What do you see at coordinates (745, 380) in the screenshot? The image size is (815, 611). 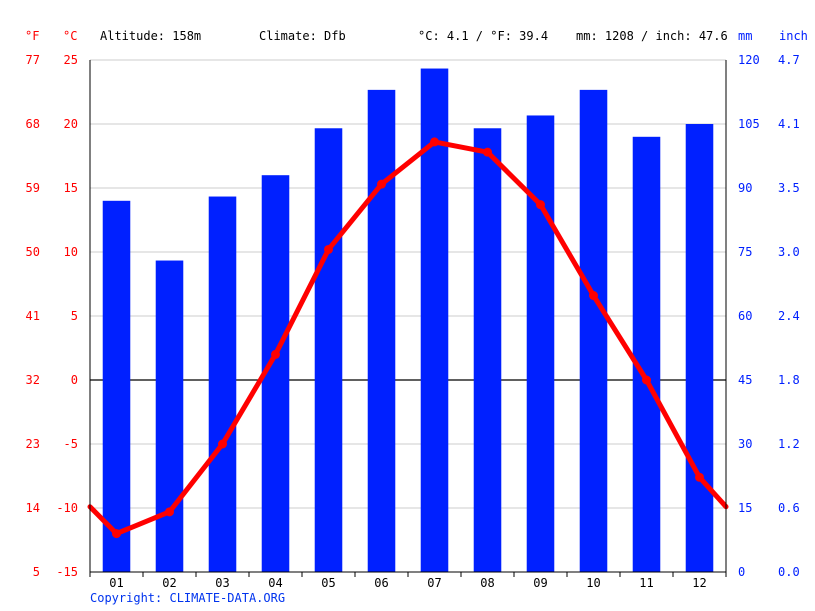 I see `mm-tick-label: 45` at bounding box center [745, 380].